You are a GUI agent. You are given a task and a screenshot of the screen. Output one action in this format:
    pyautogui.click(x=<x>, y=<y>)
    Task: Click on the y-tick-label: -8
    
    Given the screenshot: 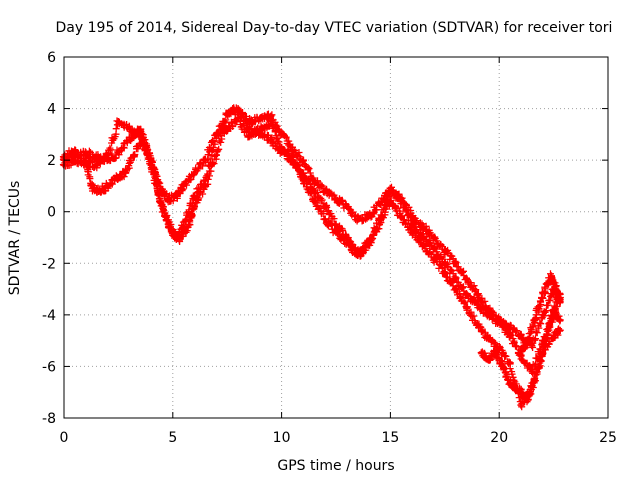 What is the action you would take?
    pyautogui.click(x=49, y=419)
    